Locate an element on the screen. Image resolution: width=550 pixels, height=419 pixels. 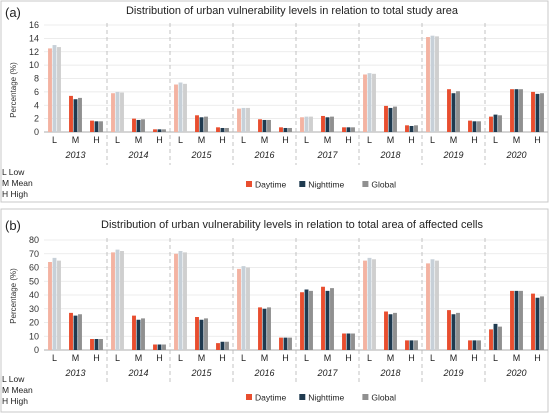
panel-a-bar-2013-L-global is located at coordinates (59, 89).